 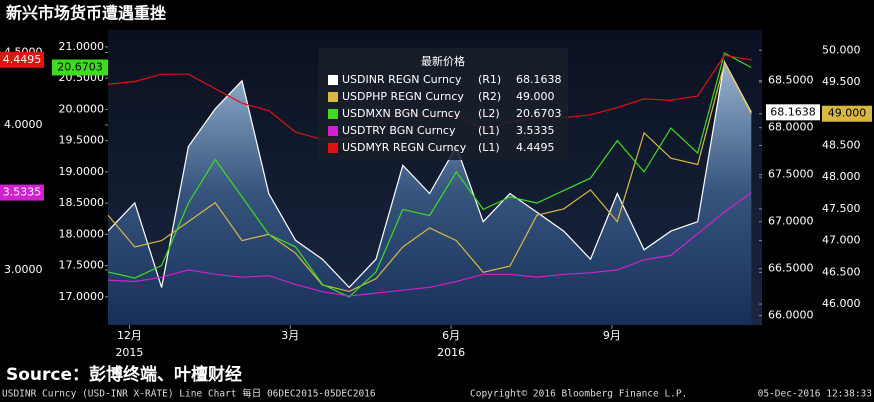 I want to click on x-tick-label: 12月, so click(x=129, y=335).